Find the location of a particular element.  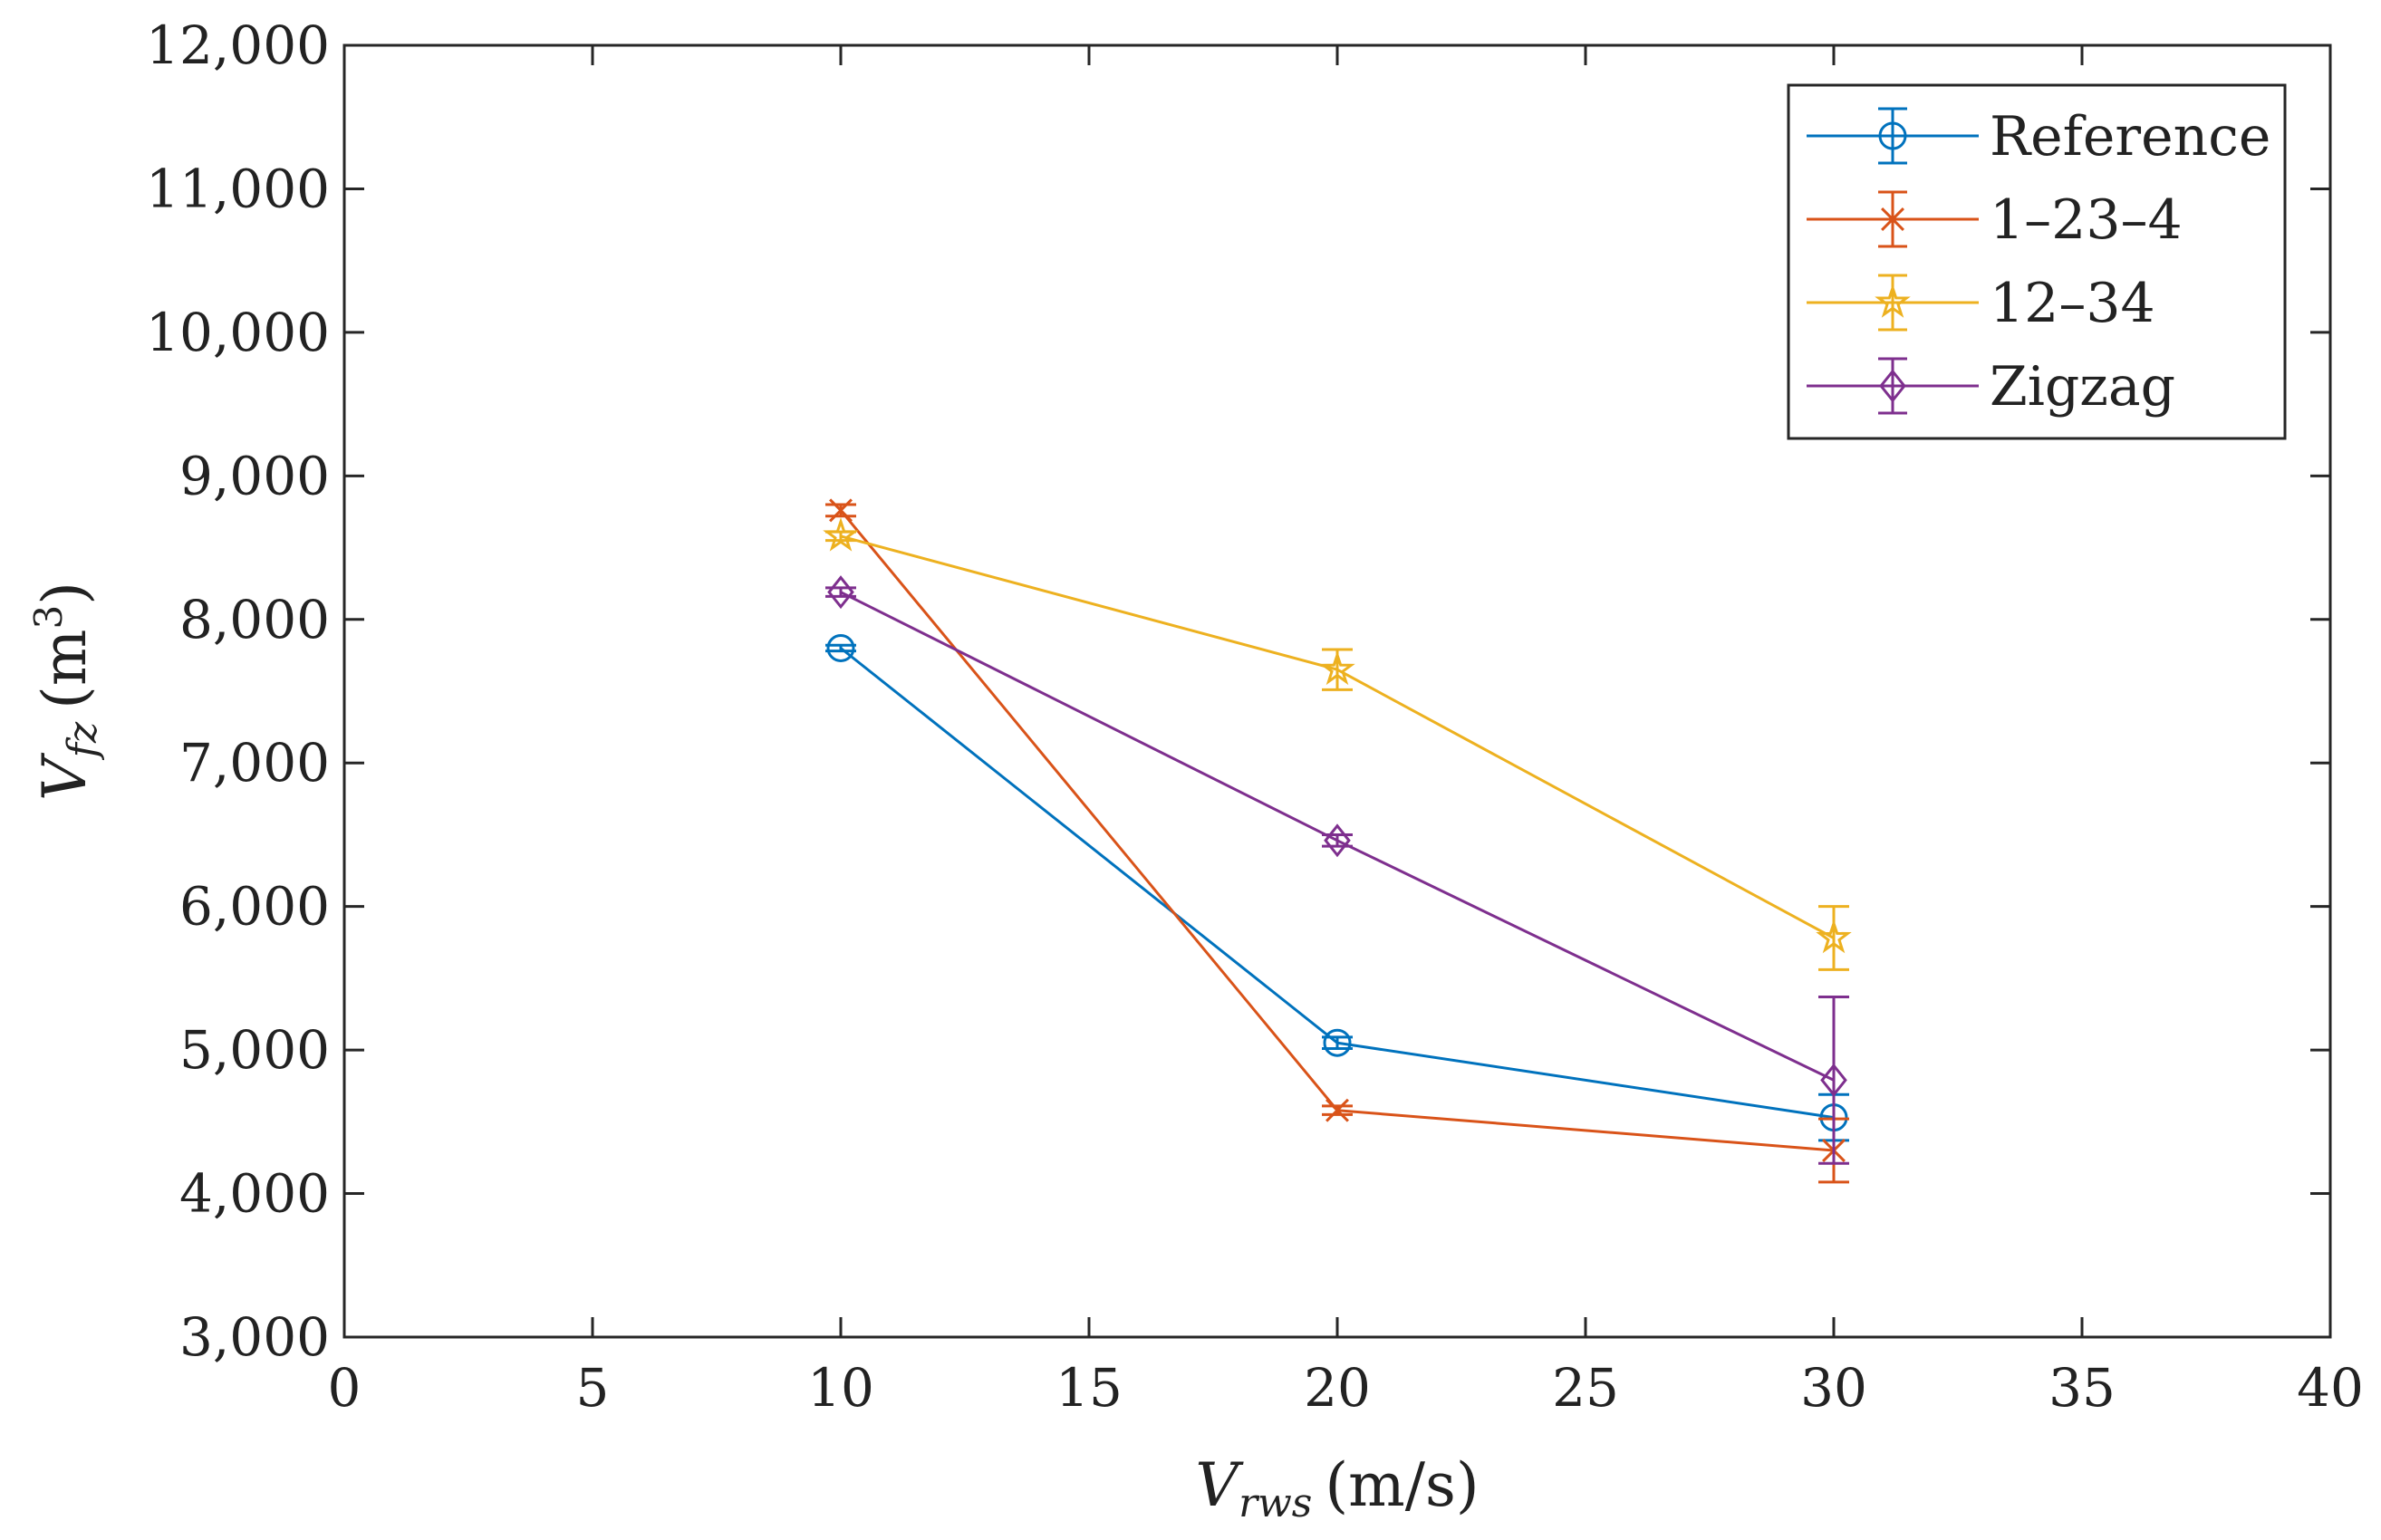

y-tick-label: 11,000 is located at coordinates (238, 188).